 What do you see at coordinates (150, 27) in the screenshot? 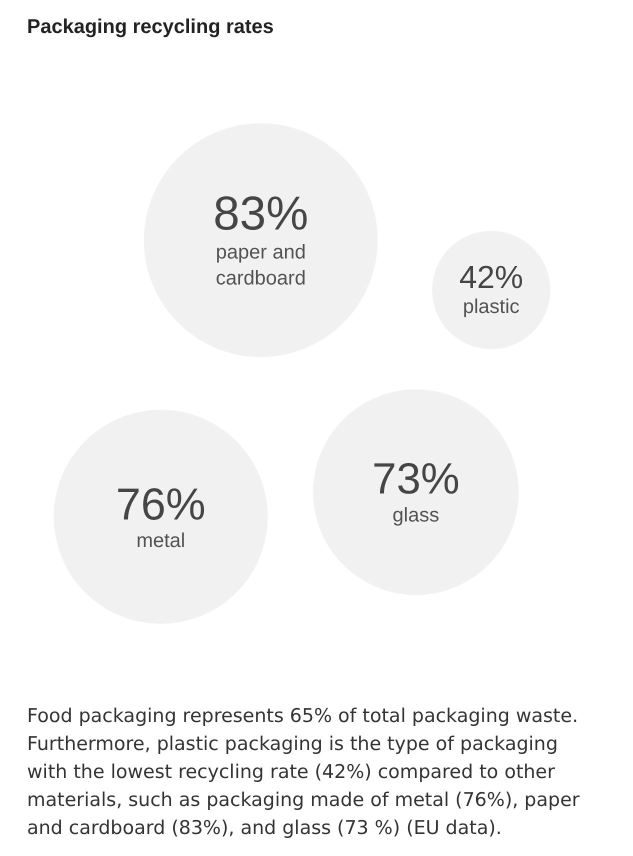
I see `text: Packaging recycling rates` at bounding box center [150, 27].